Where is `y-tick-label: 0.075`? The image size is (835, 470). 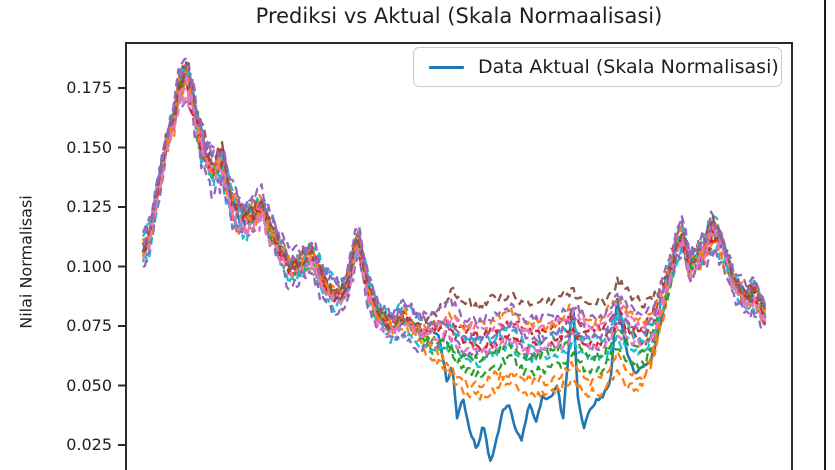 y-tick-label: 0.075 is located at coordinates (89, 325).